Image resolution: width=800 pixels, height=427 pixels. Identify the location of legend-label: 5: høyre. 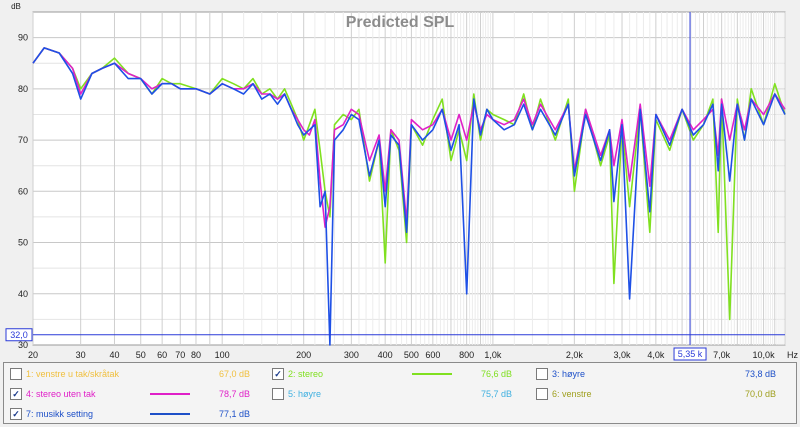
(305, 394).